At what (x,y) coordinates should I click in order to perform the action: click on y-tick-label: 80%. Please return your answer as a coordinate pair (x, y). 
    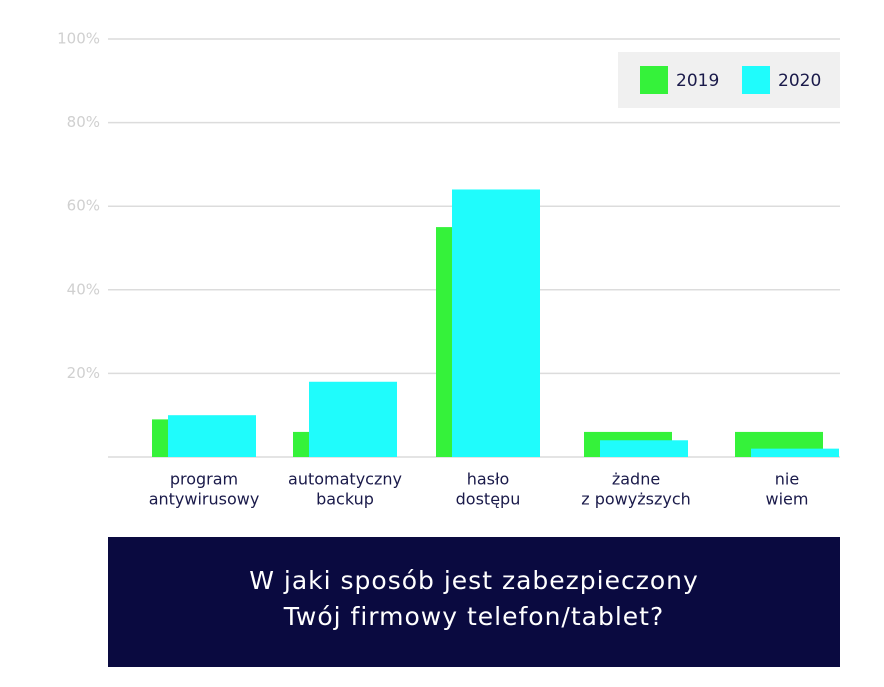
    Looking at the image, I should click on (83, 122).